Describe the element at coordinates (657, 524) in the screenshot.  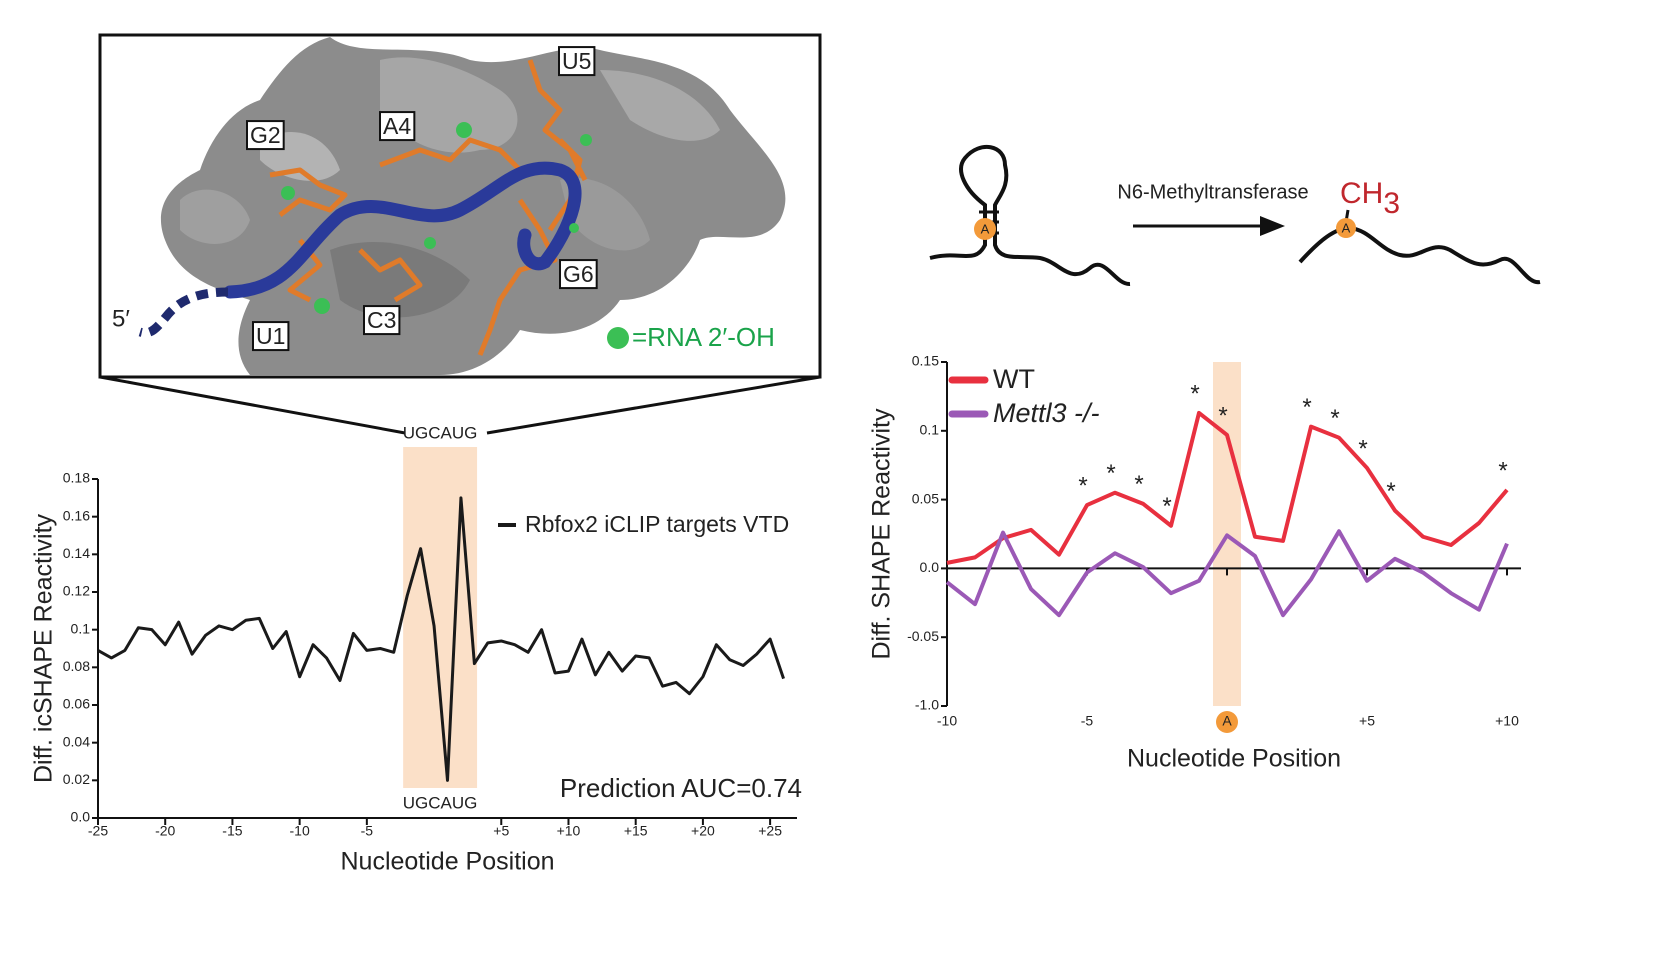
I see `legend-label: Rbfox2 iCLIP targets VTD` at that location.